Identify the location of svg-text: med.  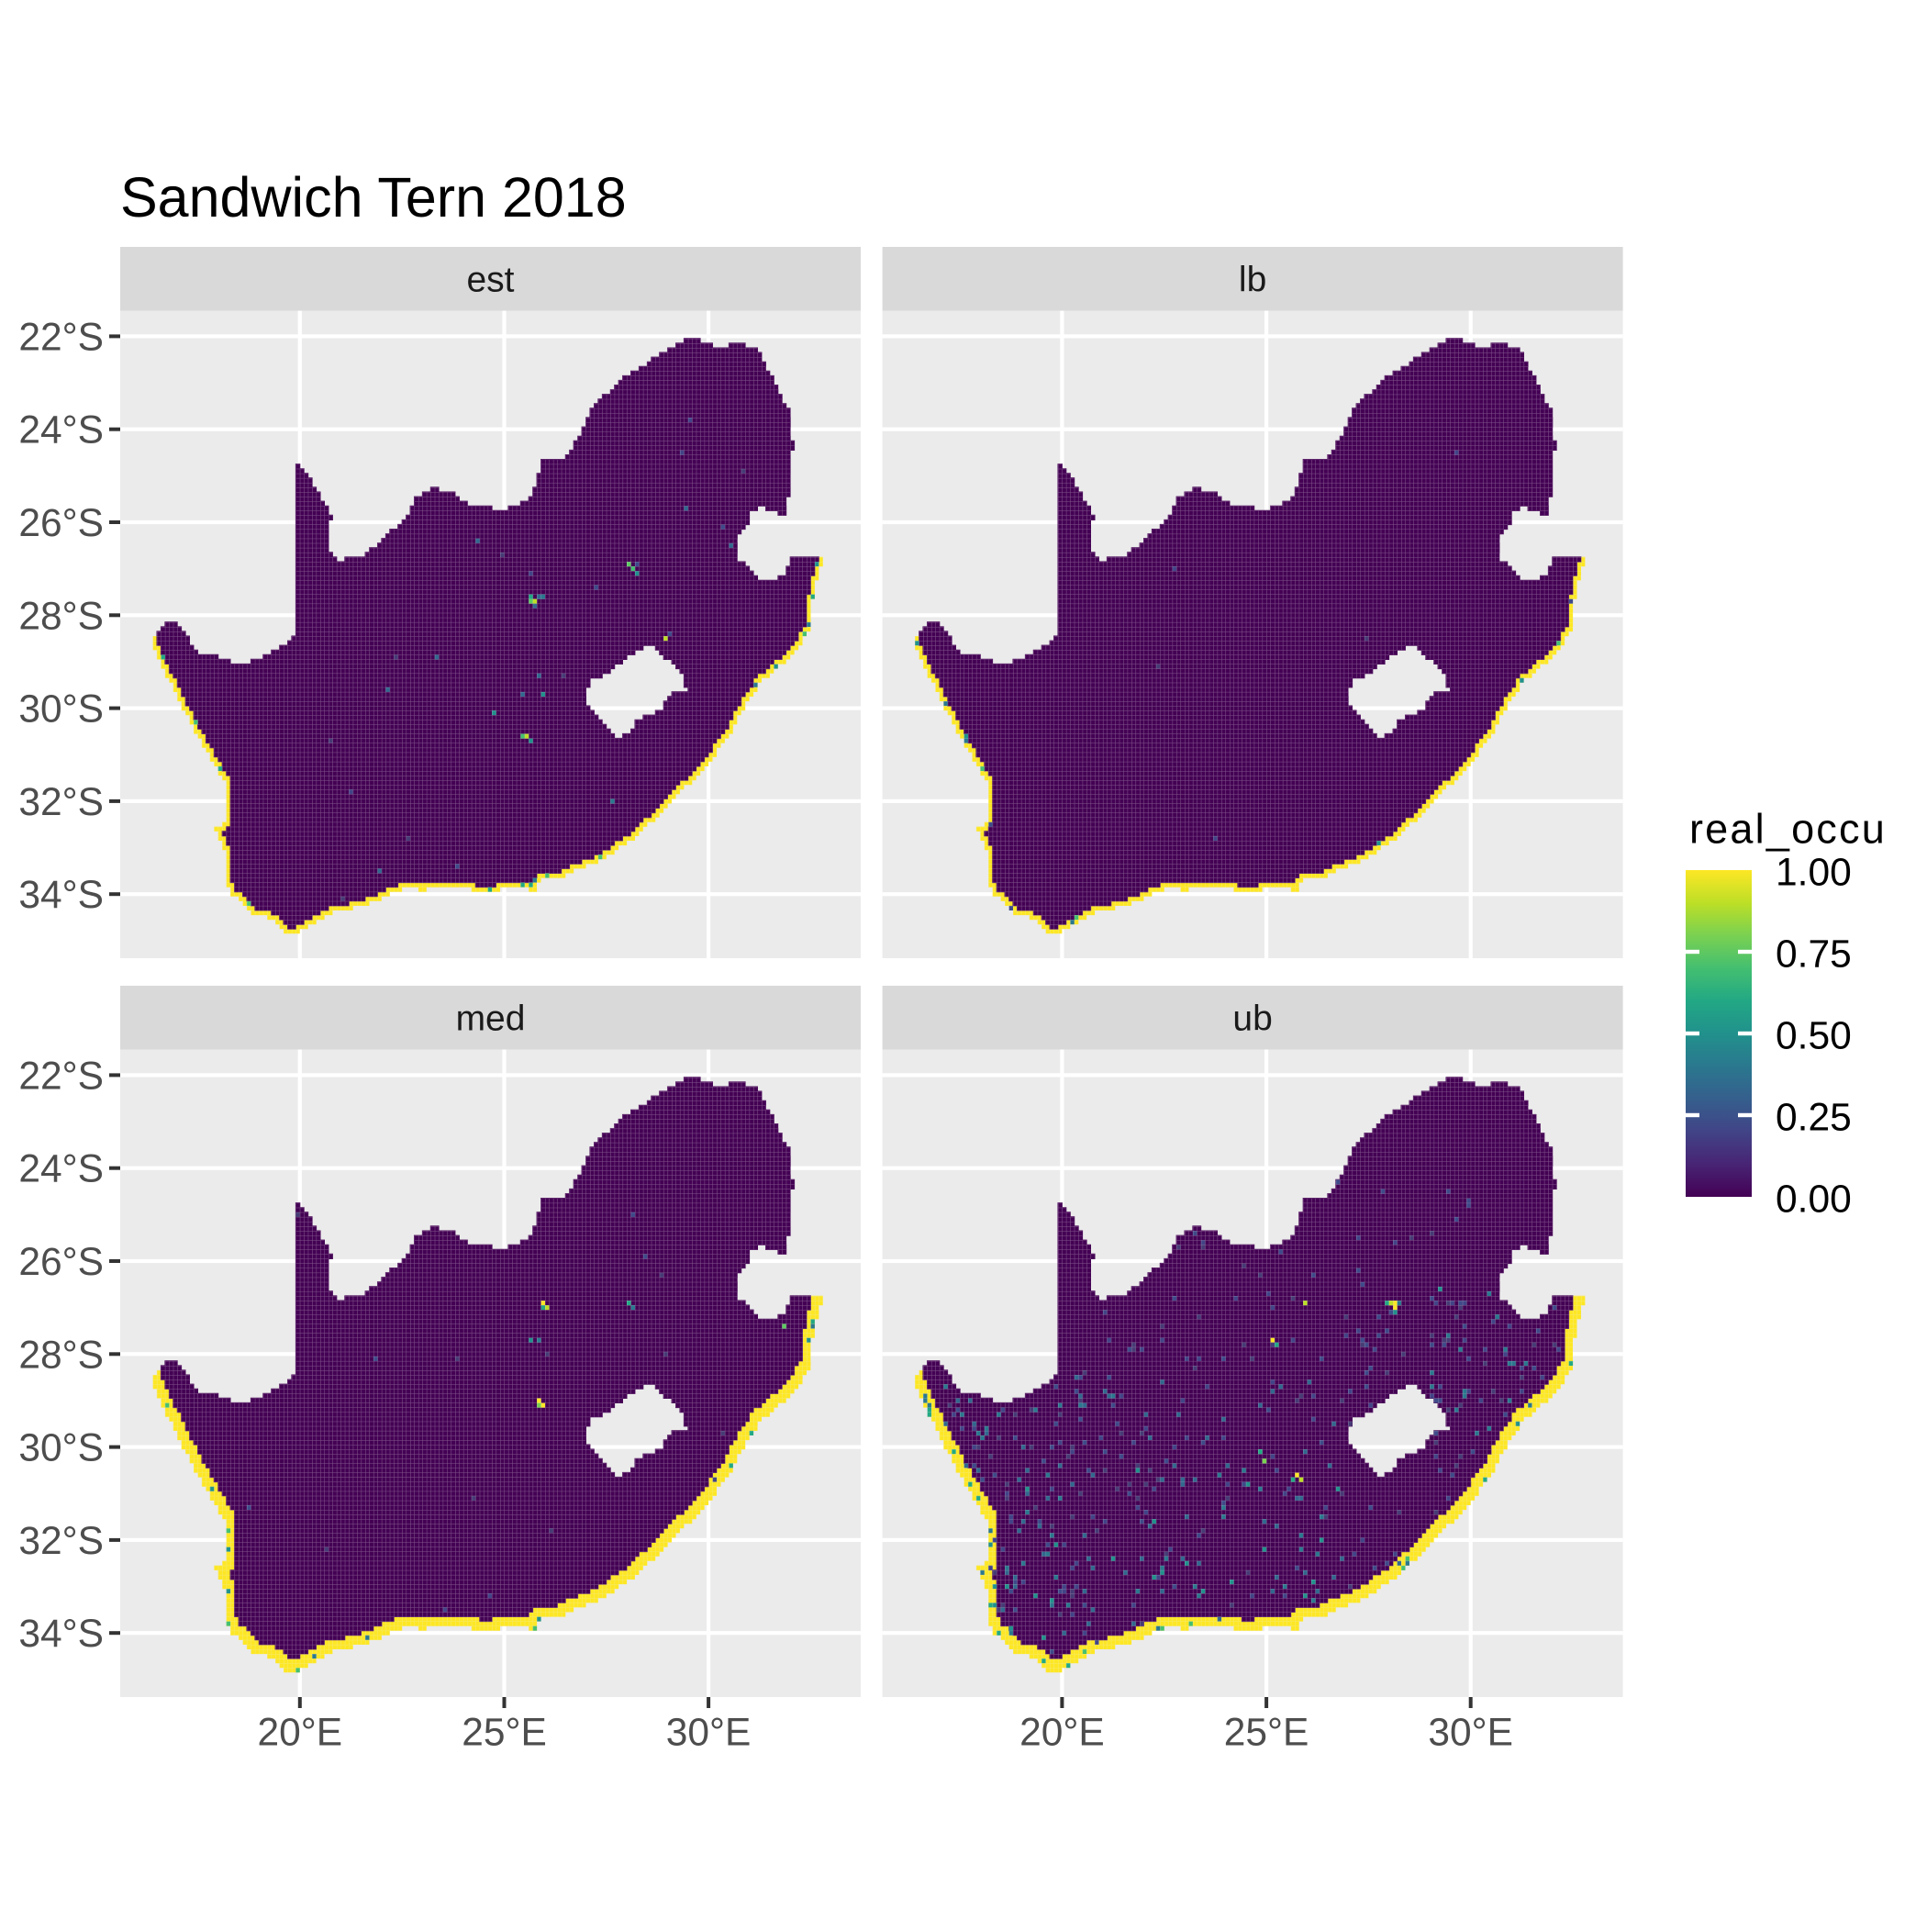
(491, 1020).